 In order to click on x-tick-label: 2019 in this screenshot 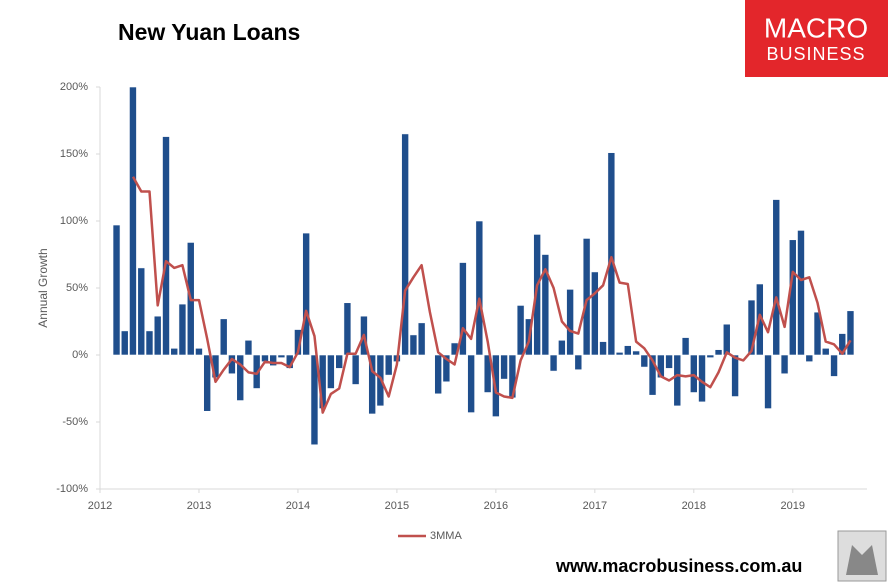, I will do `click(793, 506)`.